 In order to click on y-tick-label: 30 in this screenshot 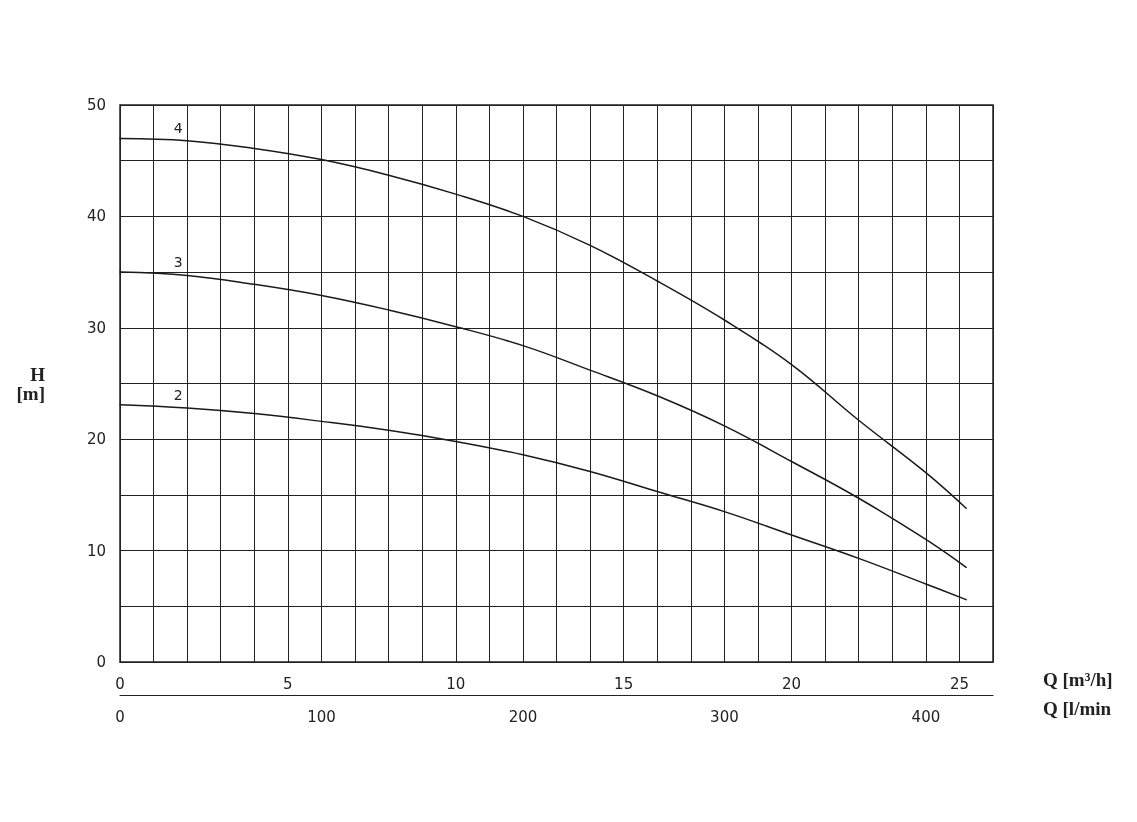, I will do `click(96, 327)`.